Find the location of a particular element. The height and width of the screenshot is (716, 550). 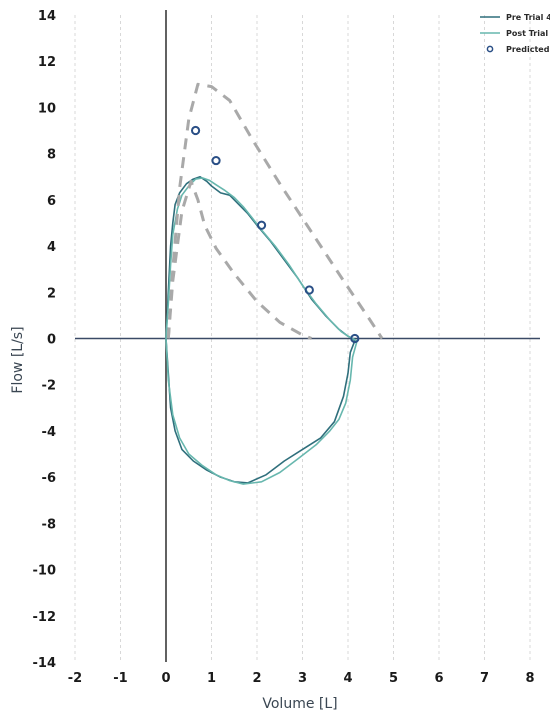

y-tick-label: -10 is located at coordinates (45, 571).